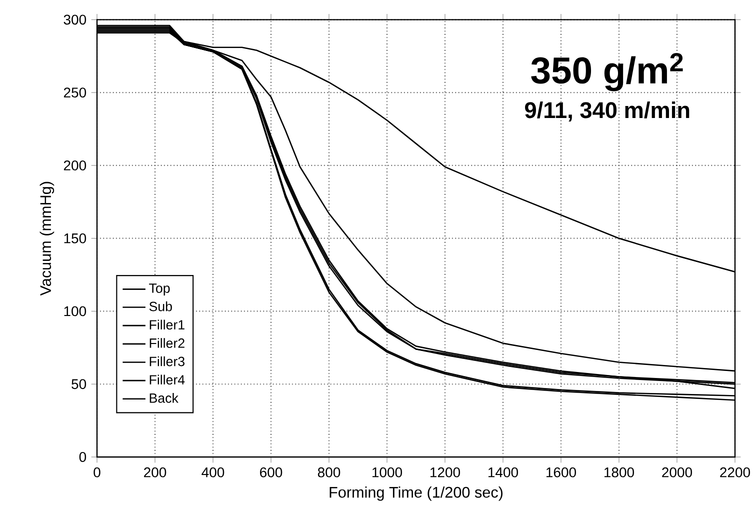  Describe the element at coordinates (167, 343) in the screenshot. I see `legend-label: Filler2` at that location.